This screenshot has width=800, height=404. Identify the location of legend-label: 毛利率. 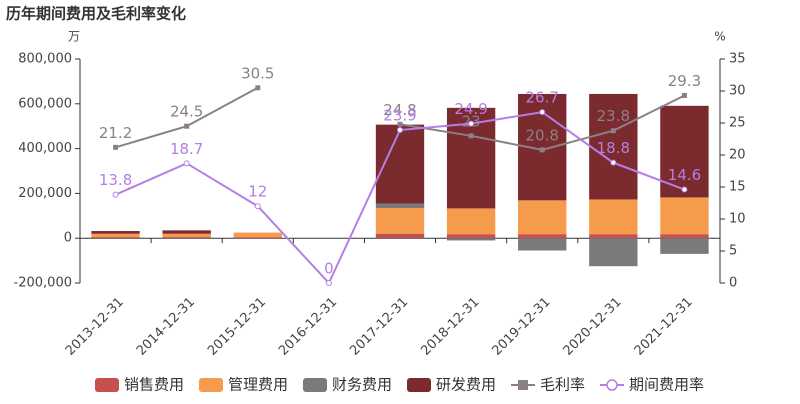
(562, 385).